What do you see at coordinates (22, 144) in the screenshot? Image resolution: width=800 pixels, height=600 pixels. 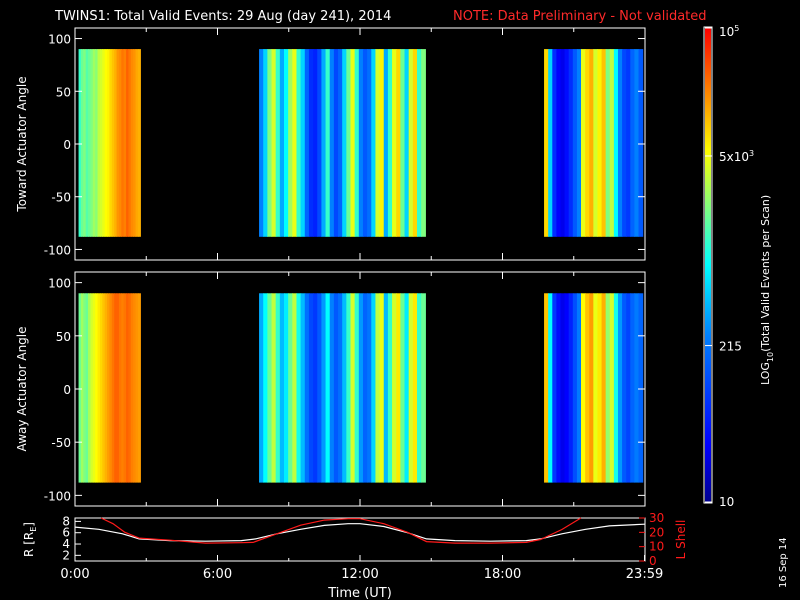 I see `y-axis-label: Toward Actuator Angle` at bounding box center [22, 144].